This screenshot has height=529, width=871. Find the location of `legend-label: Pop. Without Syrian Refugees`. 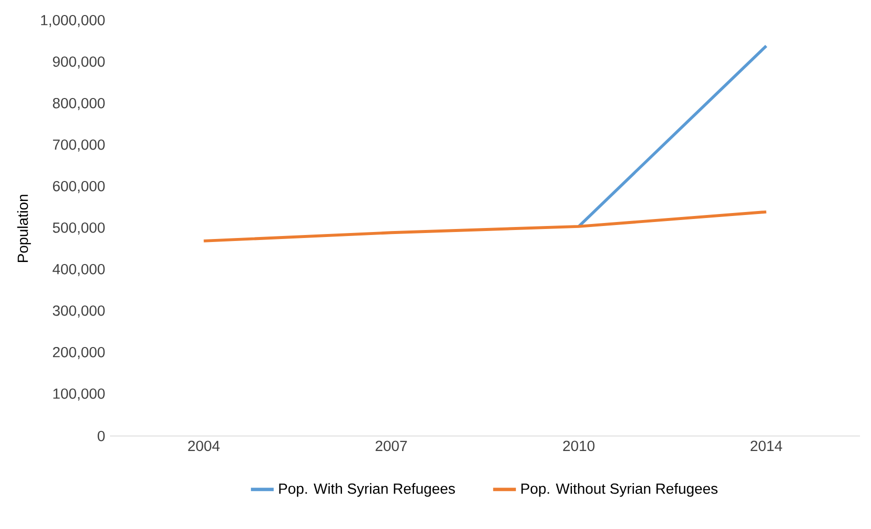

legend-label: Pop. Without Syrian Refugees is located at coordinates (619, 490).